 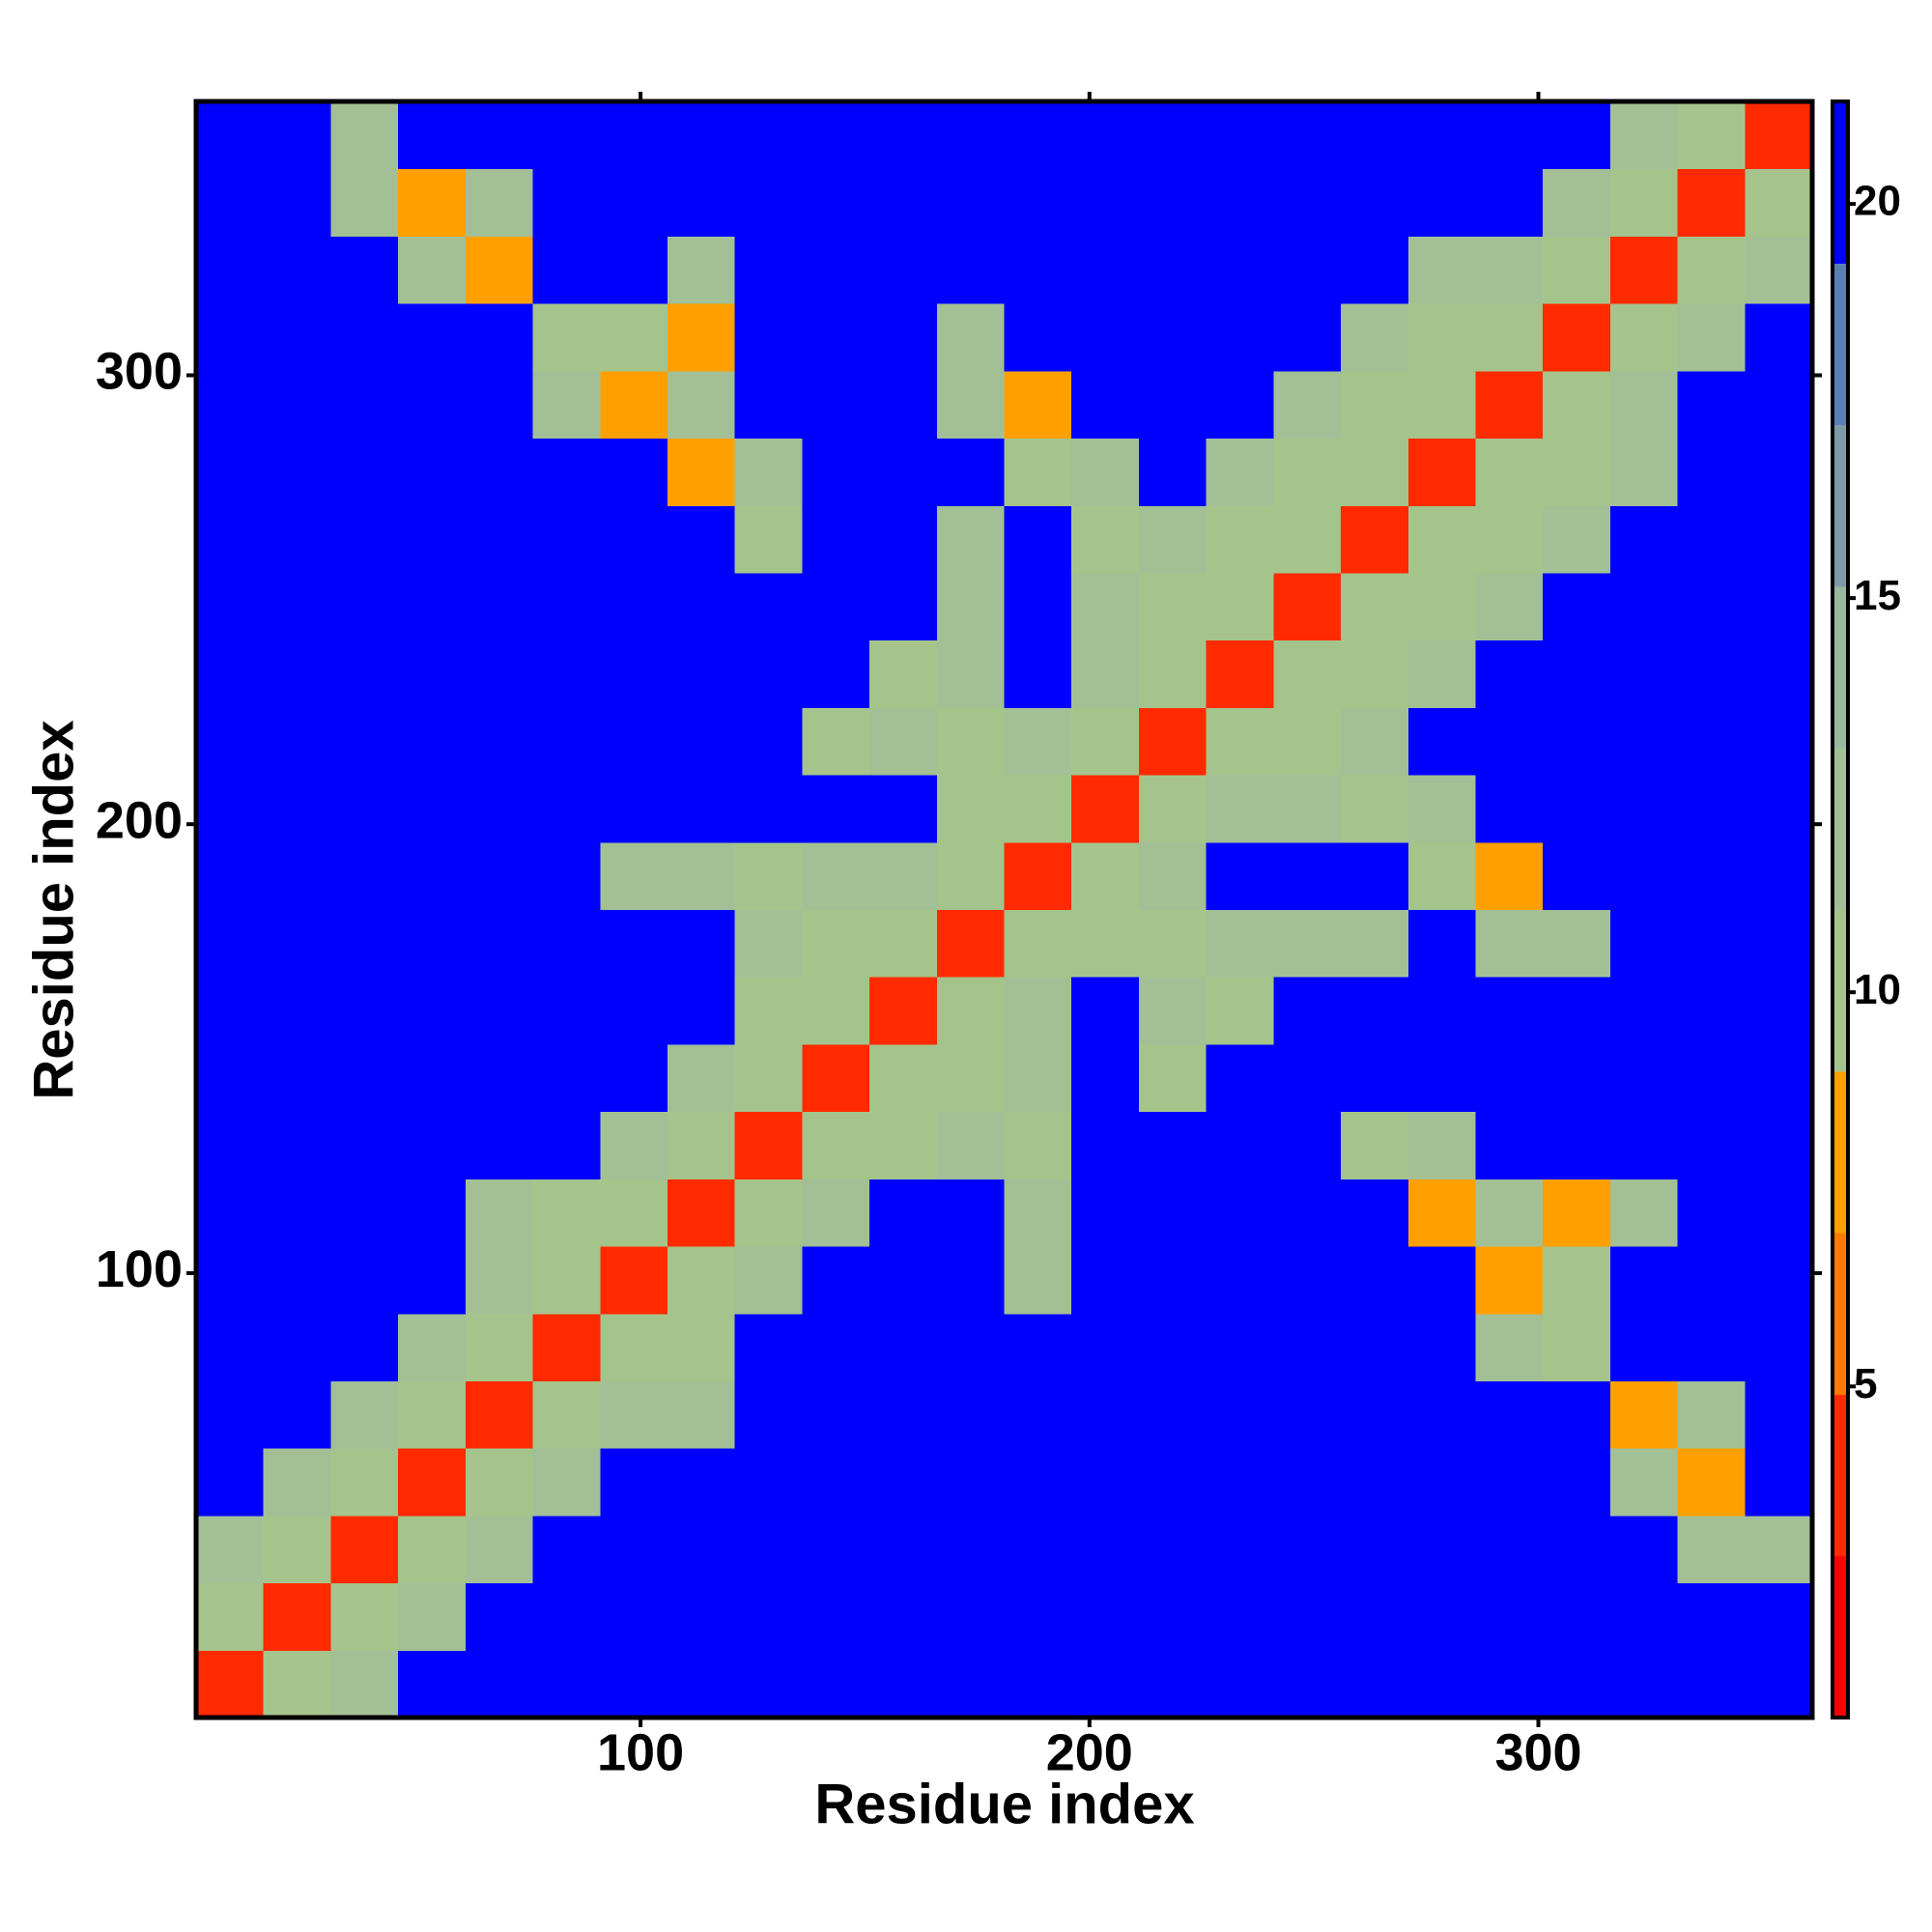 What do you see at coordinates (1840, 909) in the screenshot?
I see `colorbar-frame` at bounding box center [1840, 909].